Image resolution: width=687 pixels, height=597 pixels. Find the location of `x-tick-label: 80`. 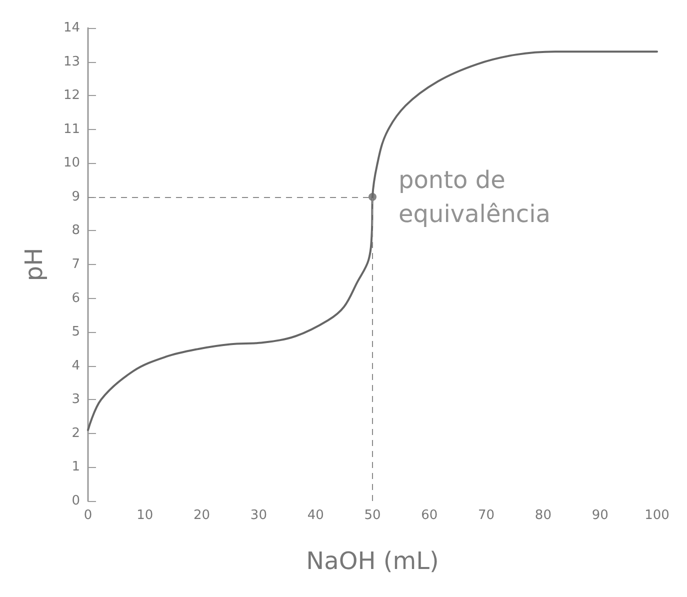

x-tick-label: 80 is located at coordinates (543, 515).